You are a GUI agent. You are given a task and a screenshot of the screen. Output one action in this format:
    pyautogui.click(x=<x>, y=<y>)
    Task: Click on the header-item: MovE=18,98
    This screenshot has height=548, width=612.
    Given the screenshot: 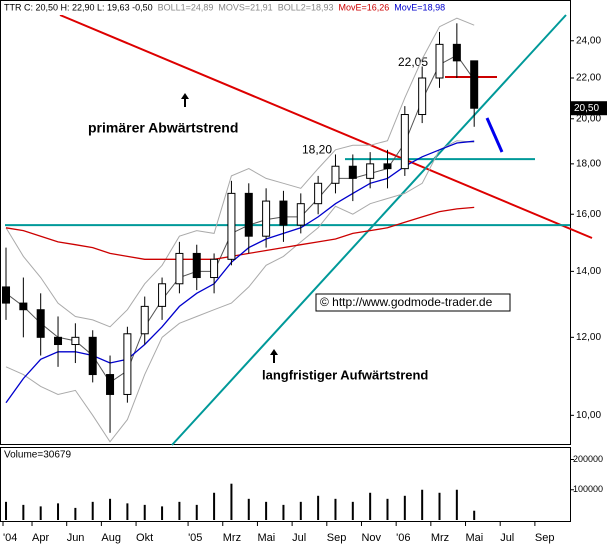 What is the action you would take?
    pyautogui.click(x=419, y=7)
    